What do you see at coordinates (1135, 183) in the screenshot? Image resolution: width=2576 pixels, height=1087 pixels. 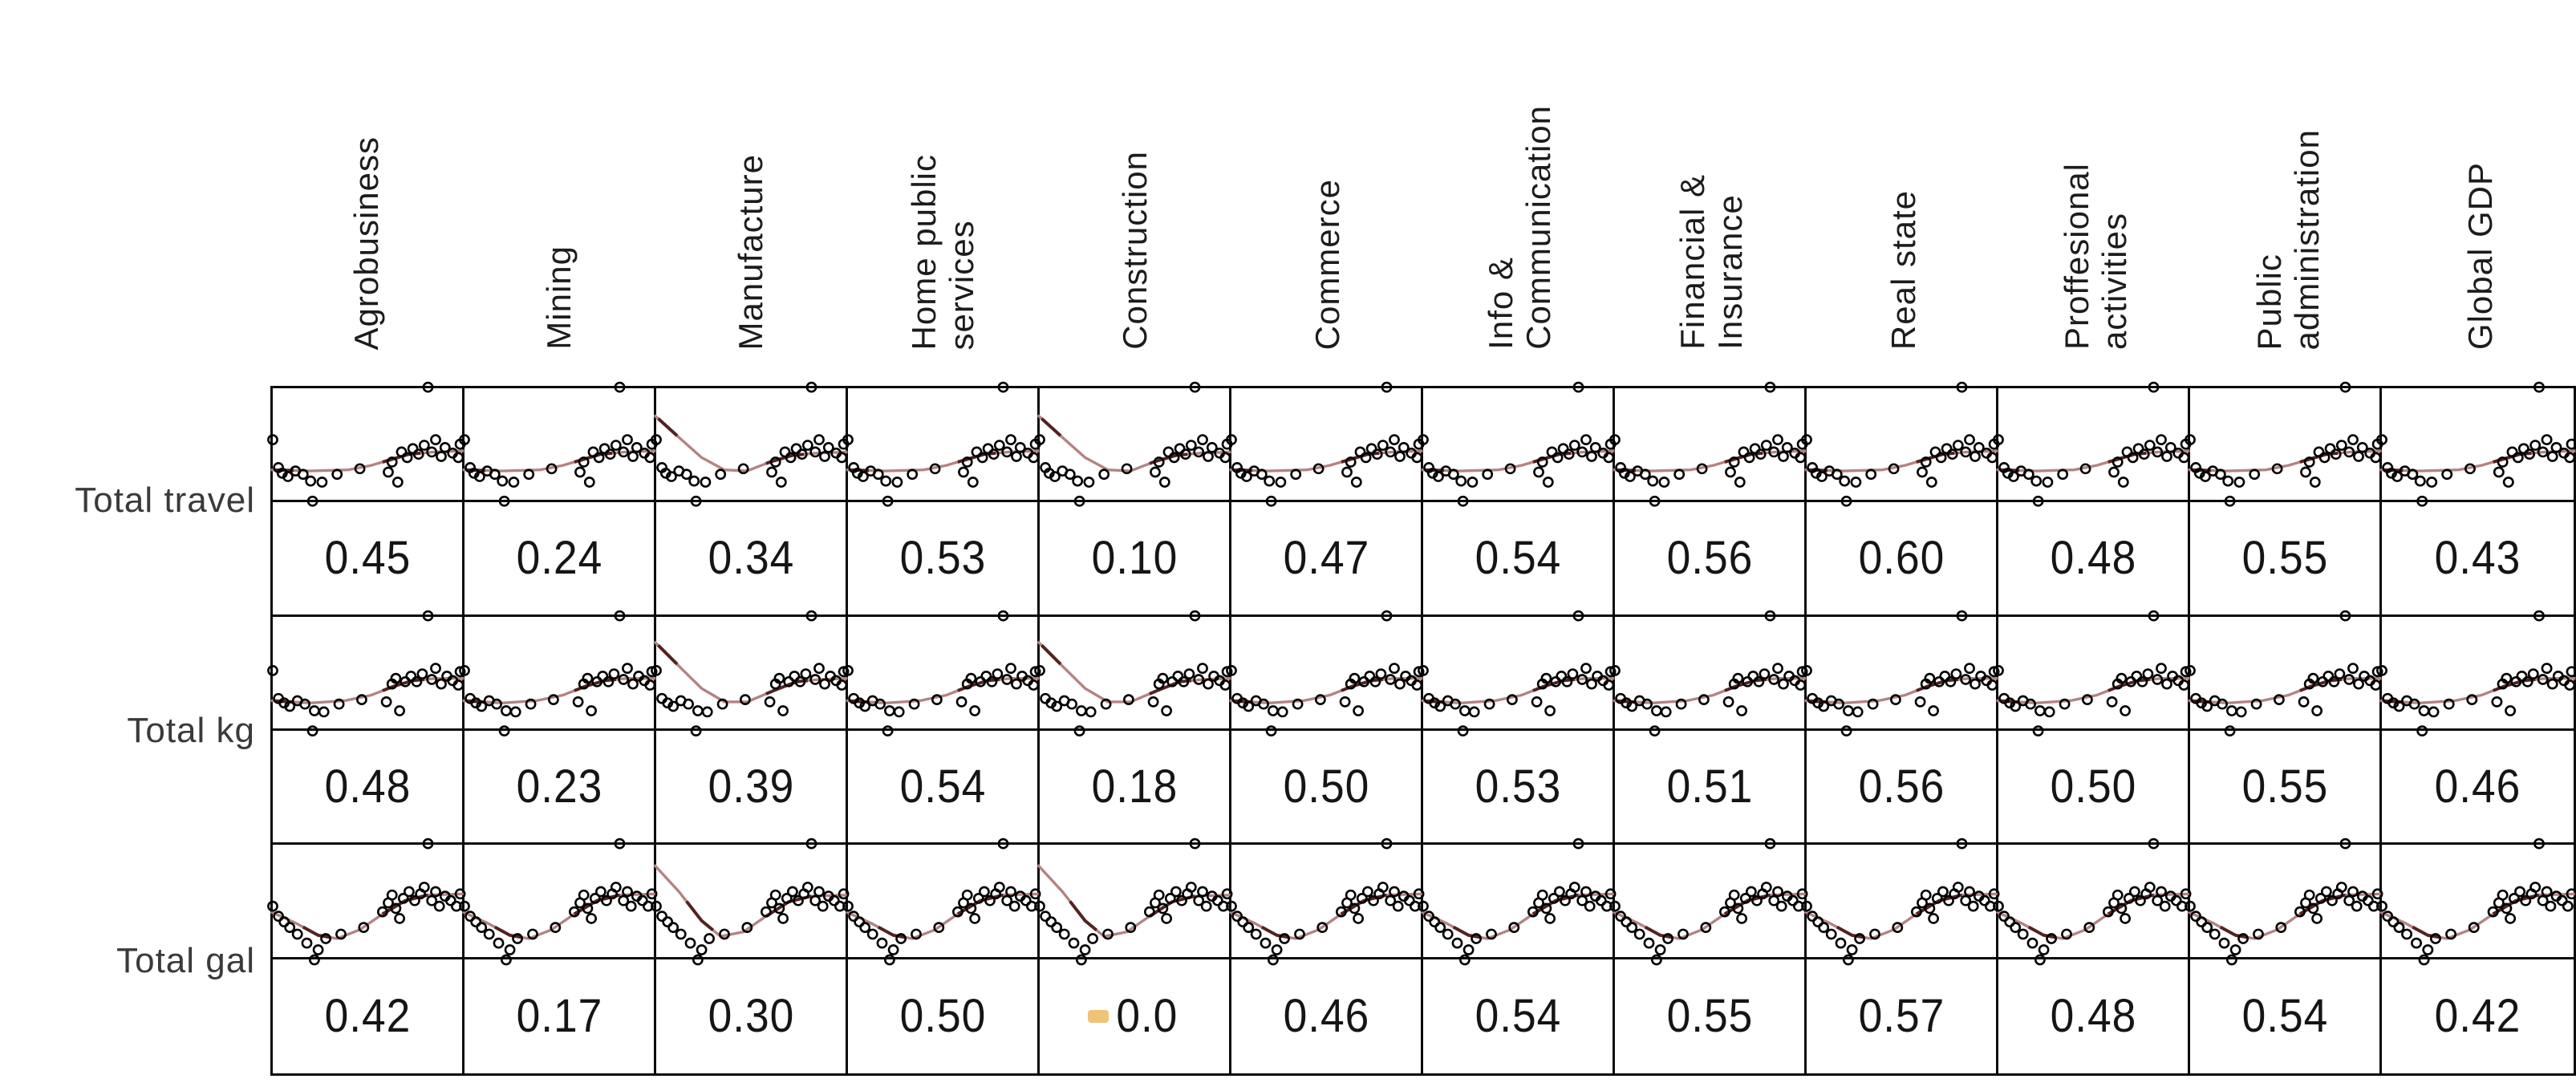 I see `column-header-cell: Construction` at bounding box center [1135, 183].